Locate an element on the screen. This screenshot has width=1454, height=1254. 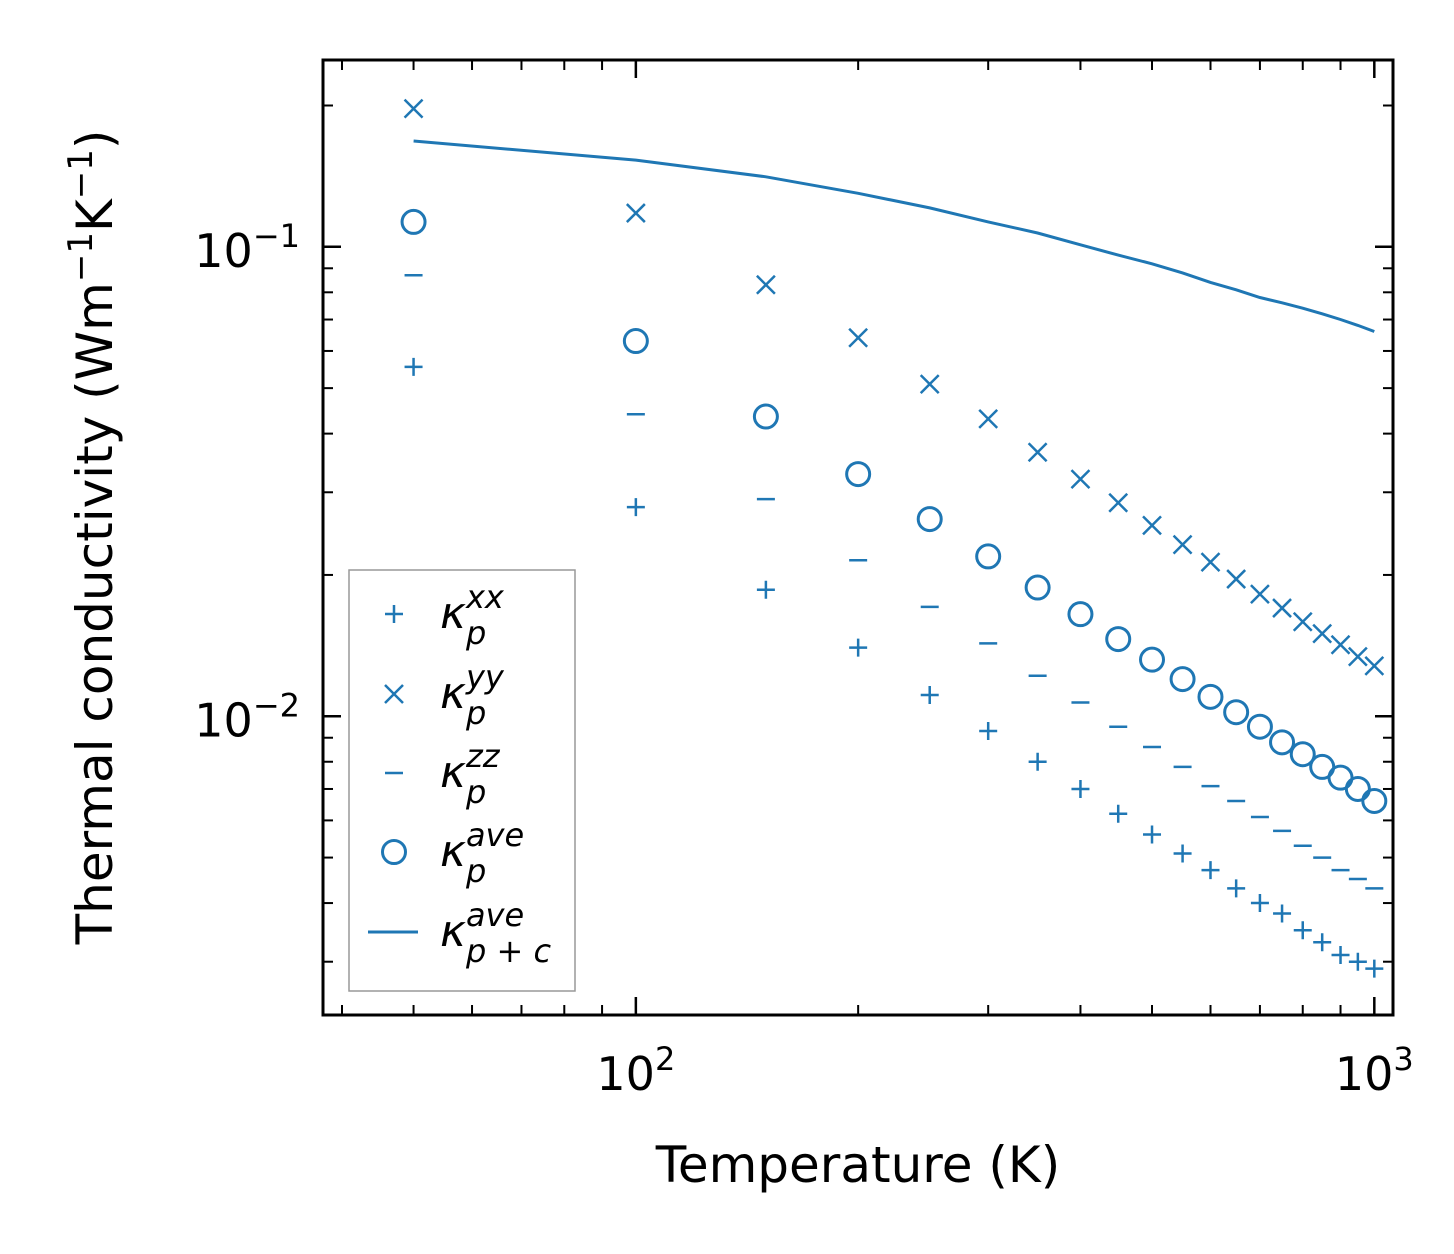
y-tick-label: 10⁻² is located at coordinates (247, 716).